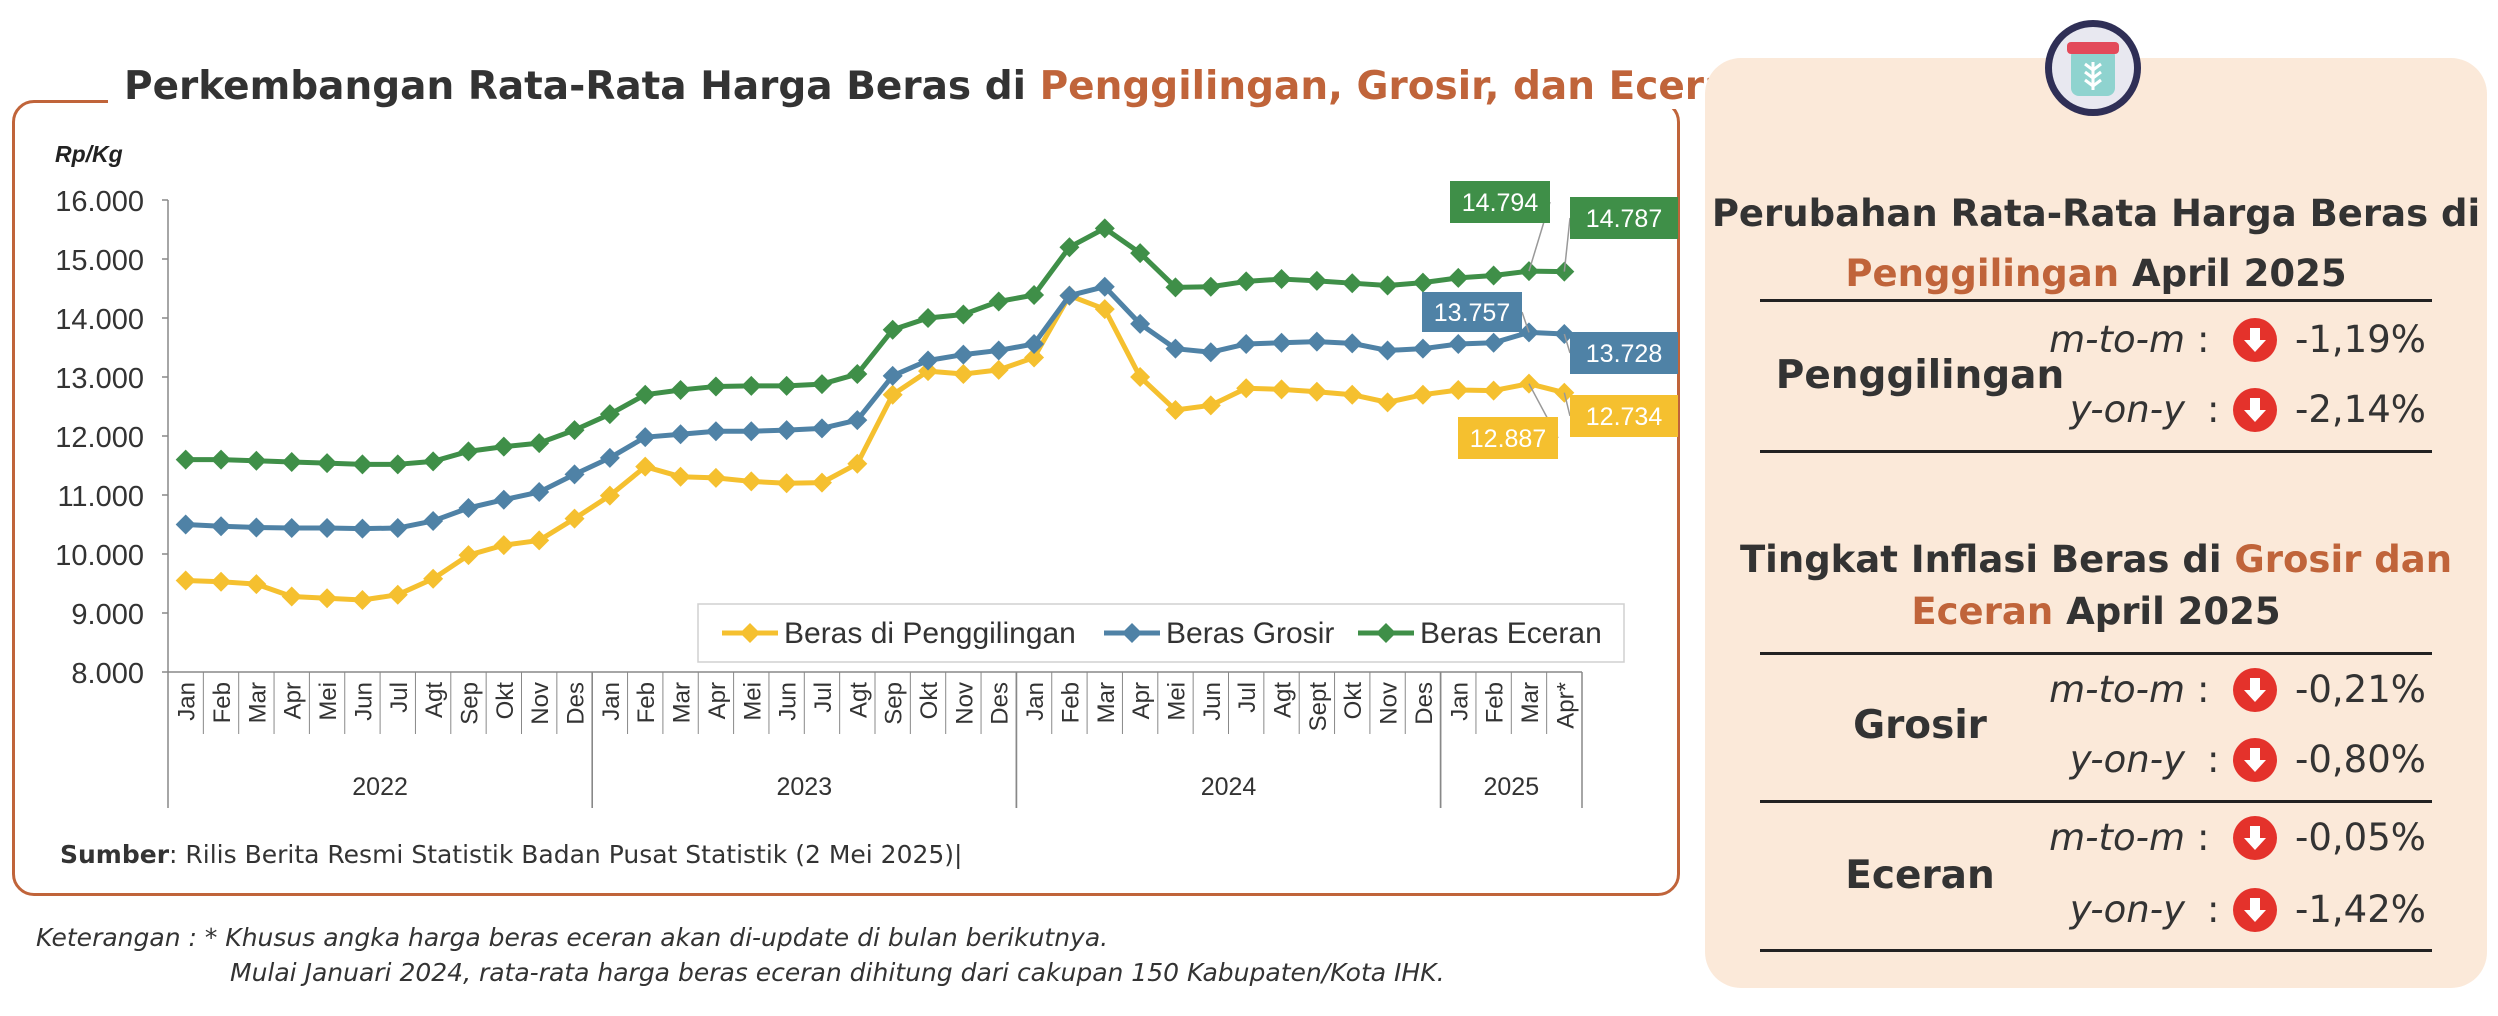  Describe the element at coordinates (1508, 439) in the screenshot. I see `annotation-label: 12.887` at that location.